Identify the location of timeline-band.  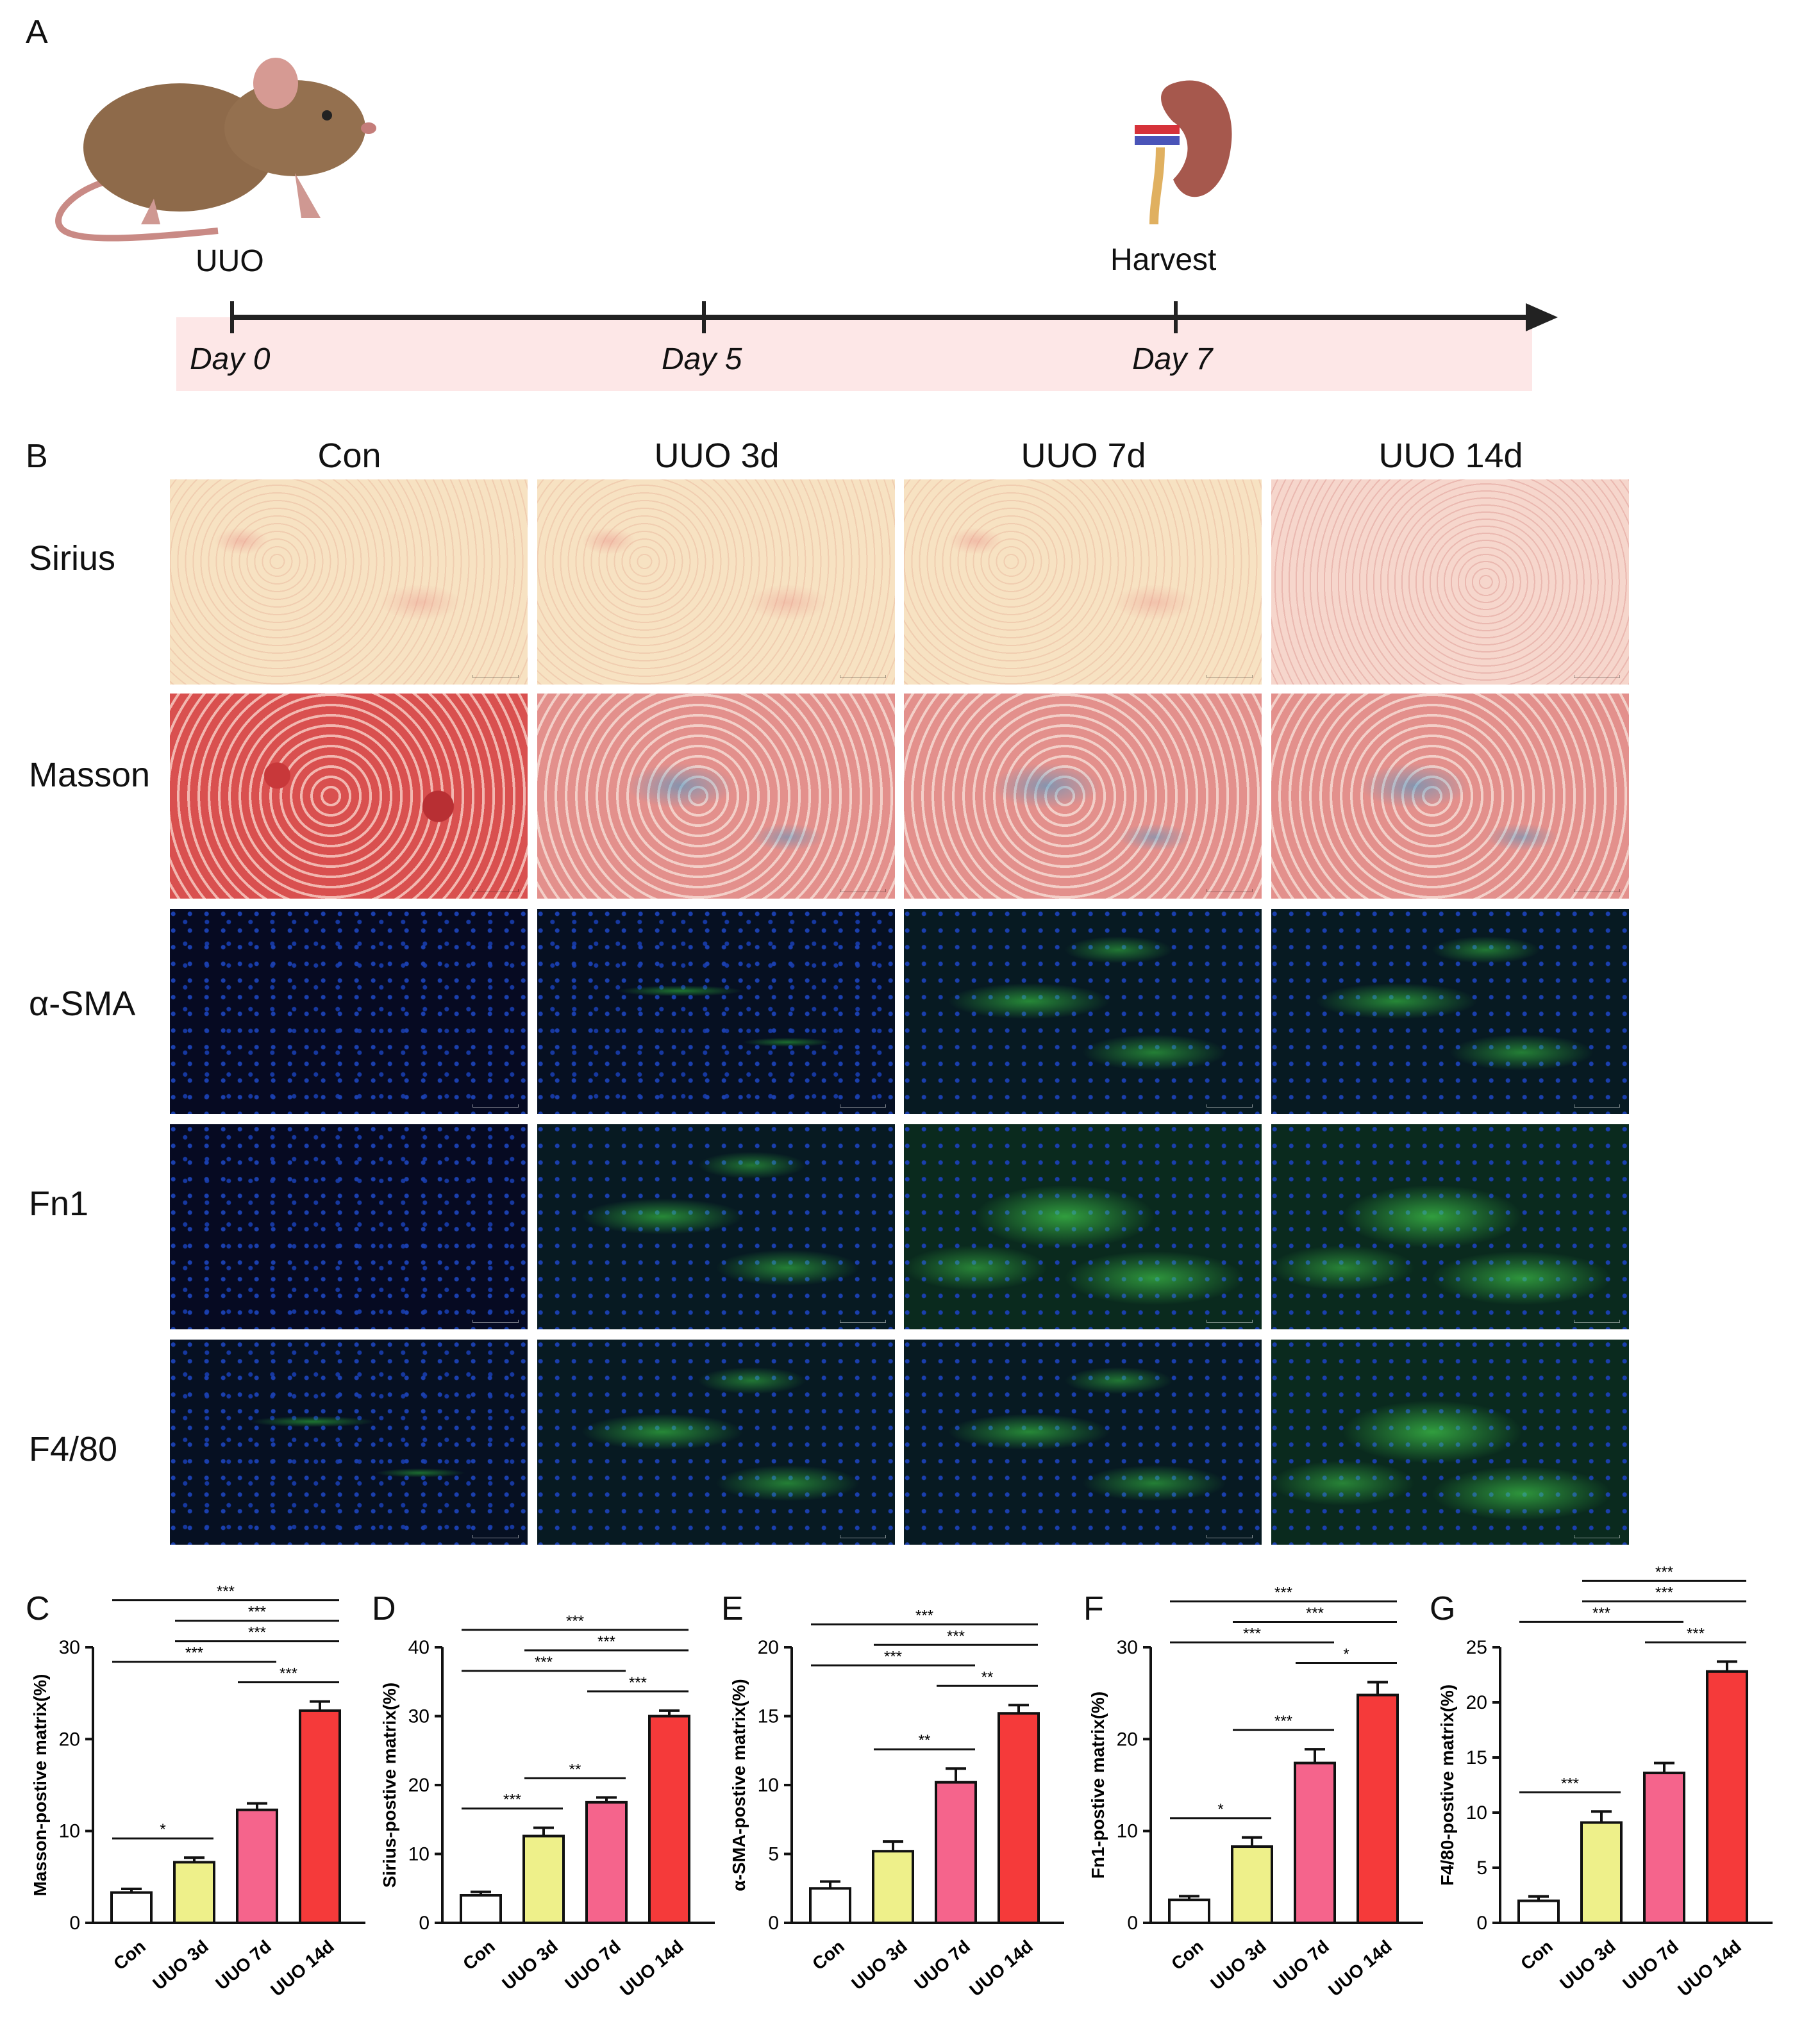
(854, 354).